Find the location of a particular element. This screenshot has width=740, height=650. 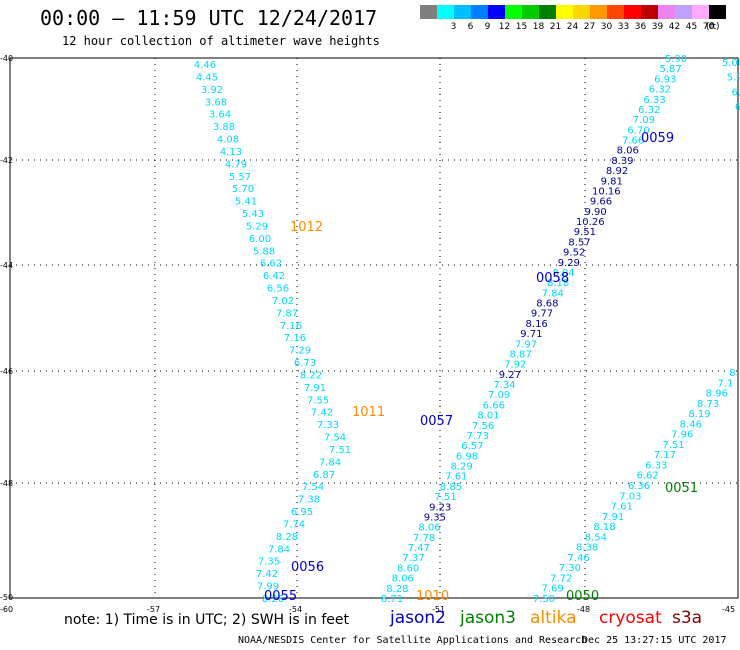

wave-height-value: 9.66 is located at coordinates (601, 202).